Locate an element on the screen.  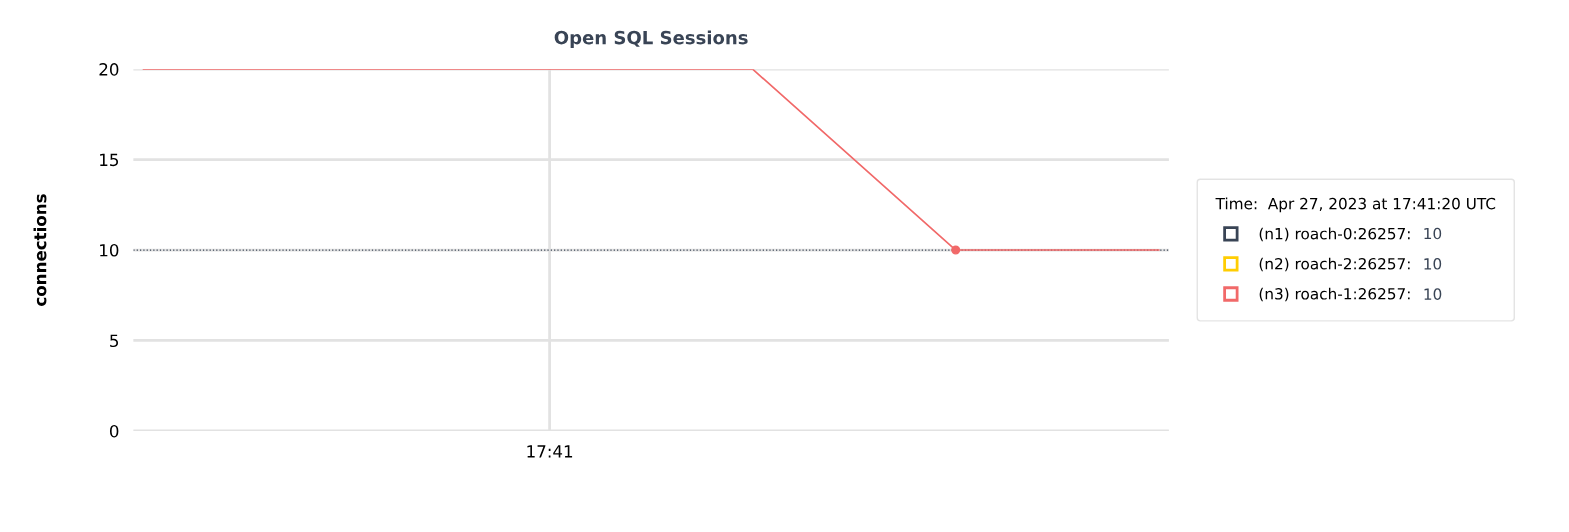
legend-label: (n3) roach-1:26257: is located at coordinates (1334, 294).